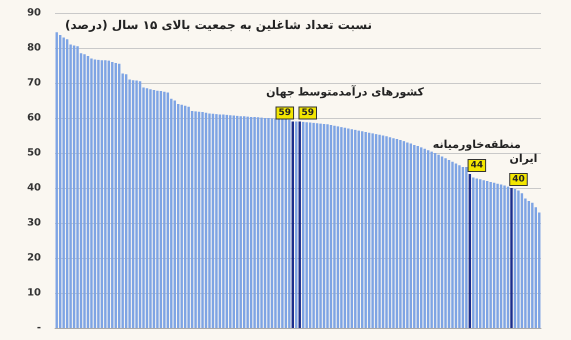  I want to click on y-tick-label: 70, so click(34, 83).